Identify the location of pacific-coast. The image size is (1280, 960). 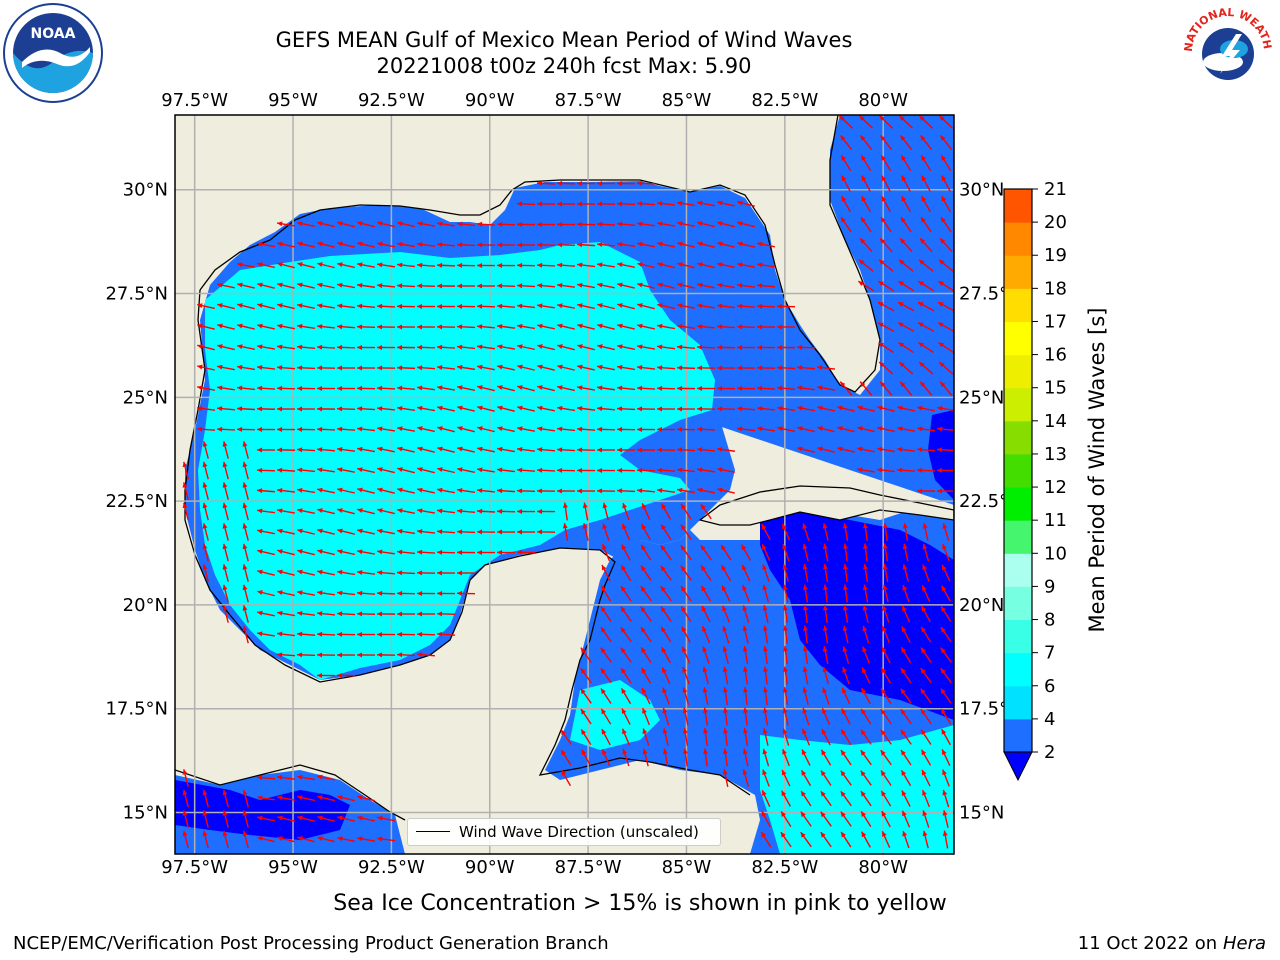
(290, 792).